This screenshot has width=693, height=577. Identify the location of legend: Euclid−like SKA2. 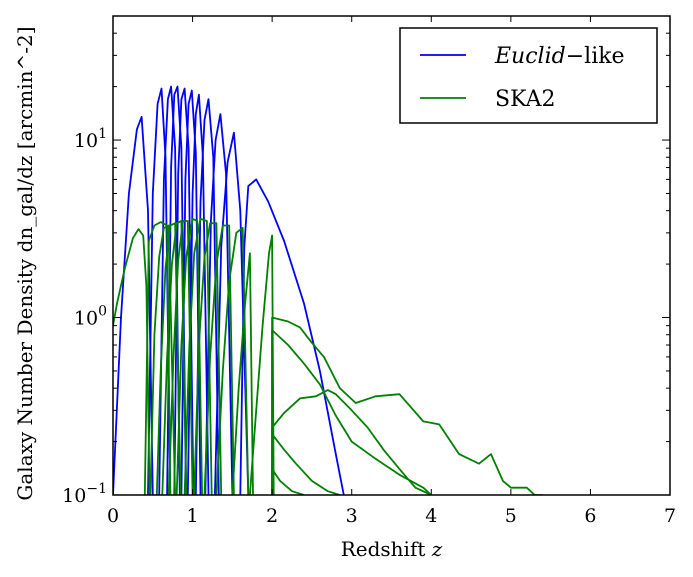
(528, 75).